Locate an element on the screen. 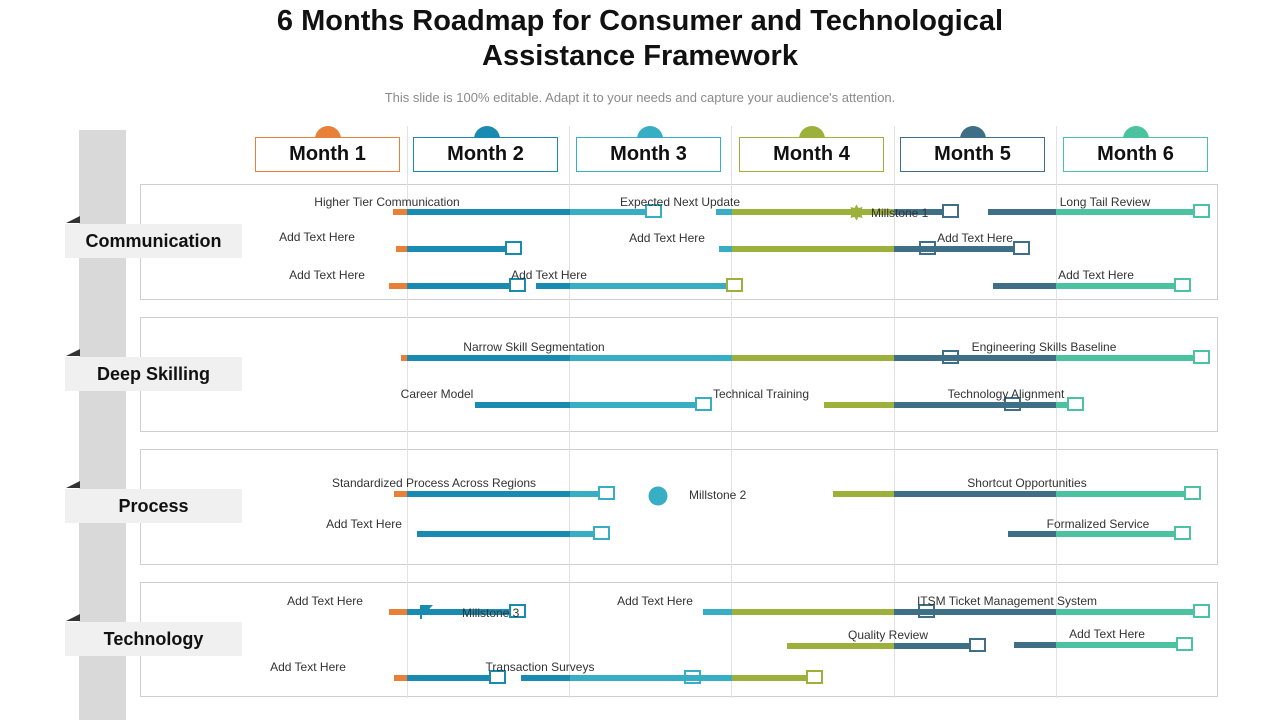  row-label-technology: Technology is located at coordinates (153, 639).